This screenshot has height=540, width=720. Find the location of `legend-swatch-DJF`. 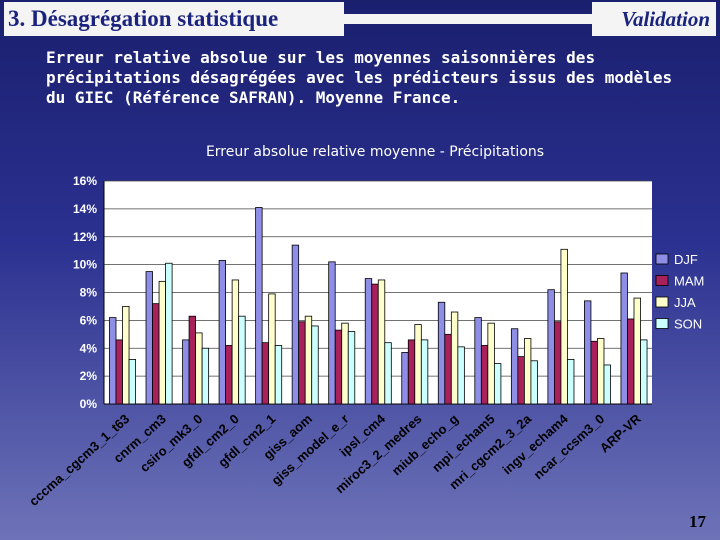

legend-swatch-DJF is located at coordinates (662, 259).